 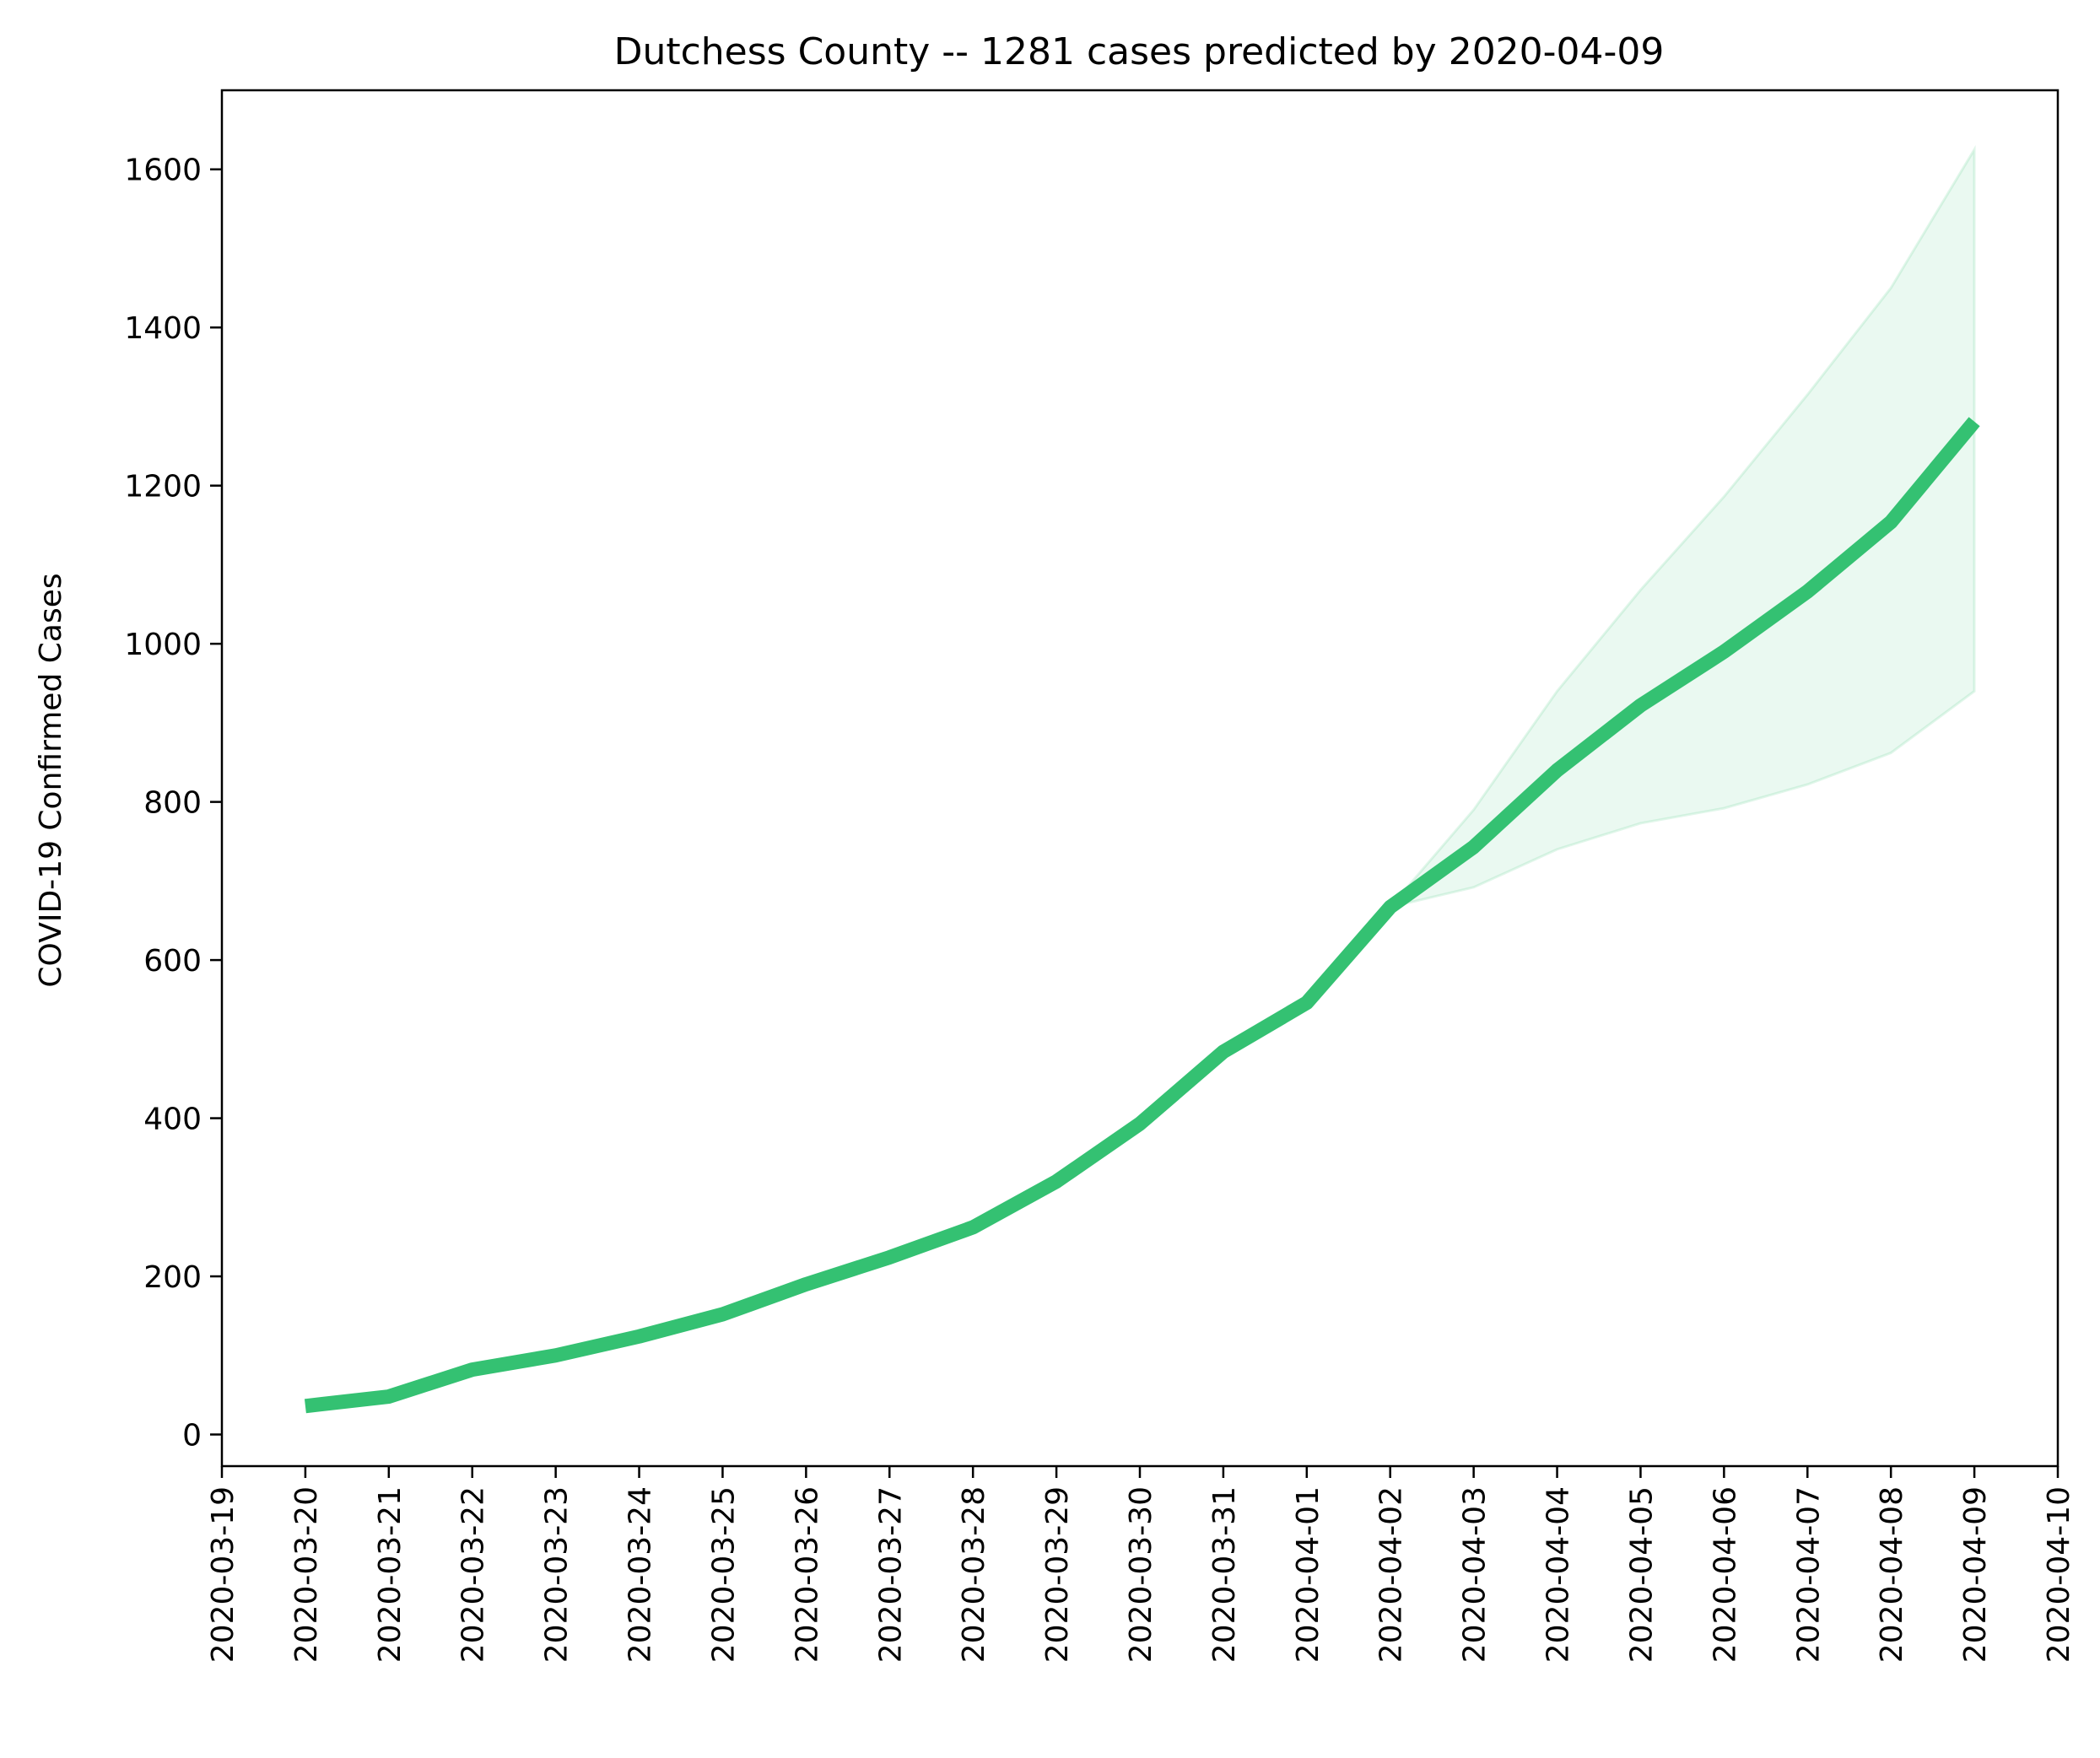 I want to click on y-tick-label: 1600, so click(x=163, y=171).